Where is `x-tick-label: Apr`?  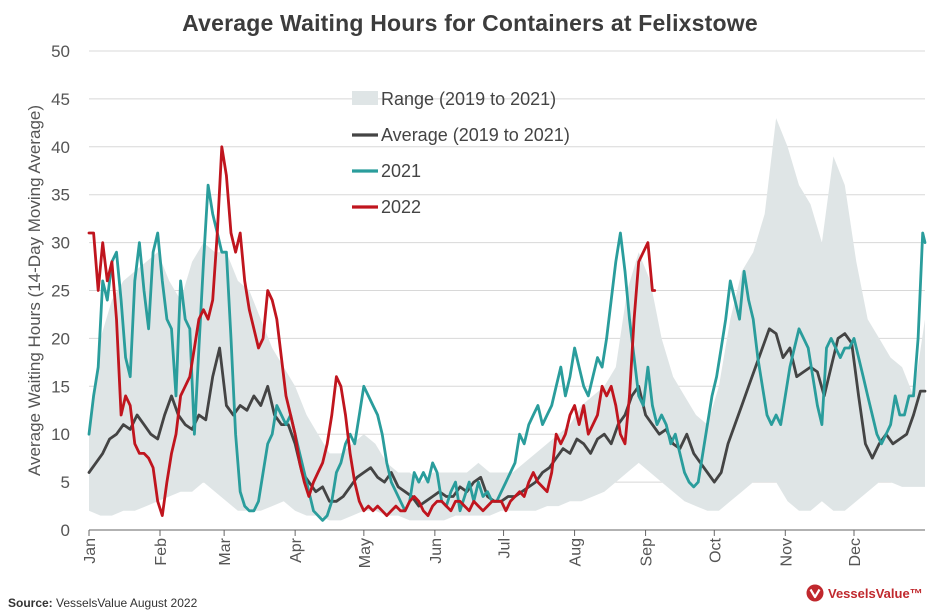
x-tick-label: Apr is located at coordinates (296, 550).